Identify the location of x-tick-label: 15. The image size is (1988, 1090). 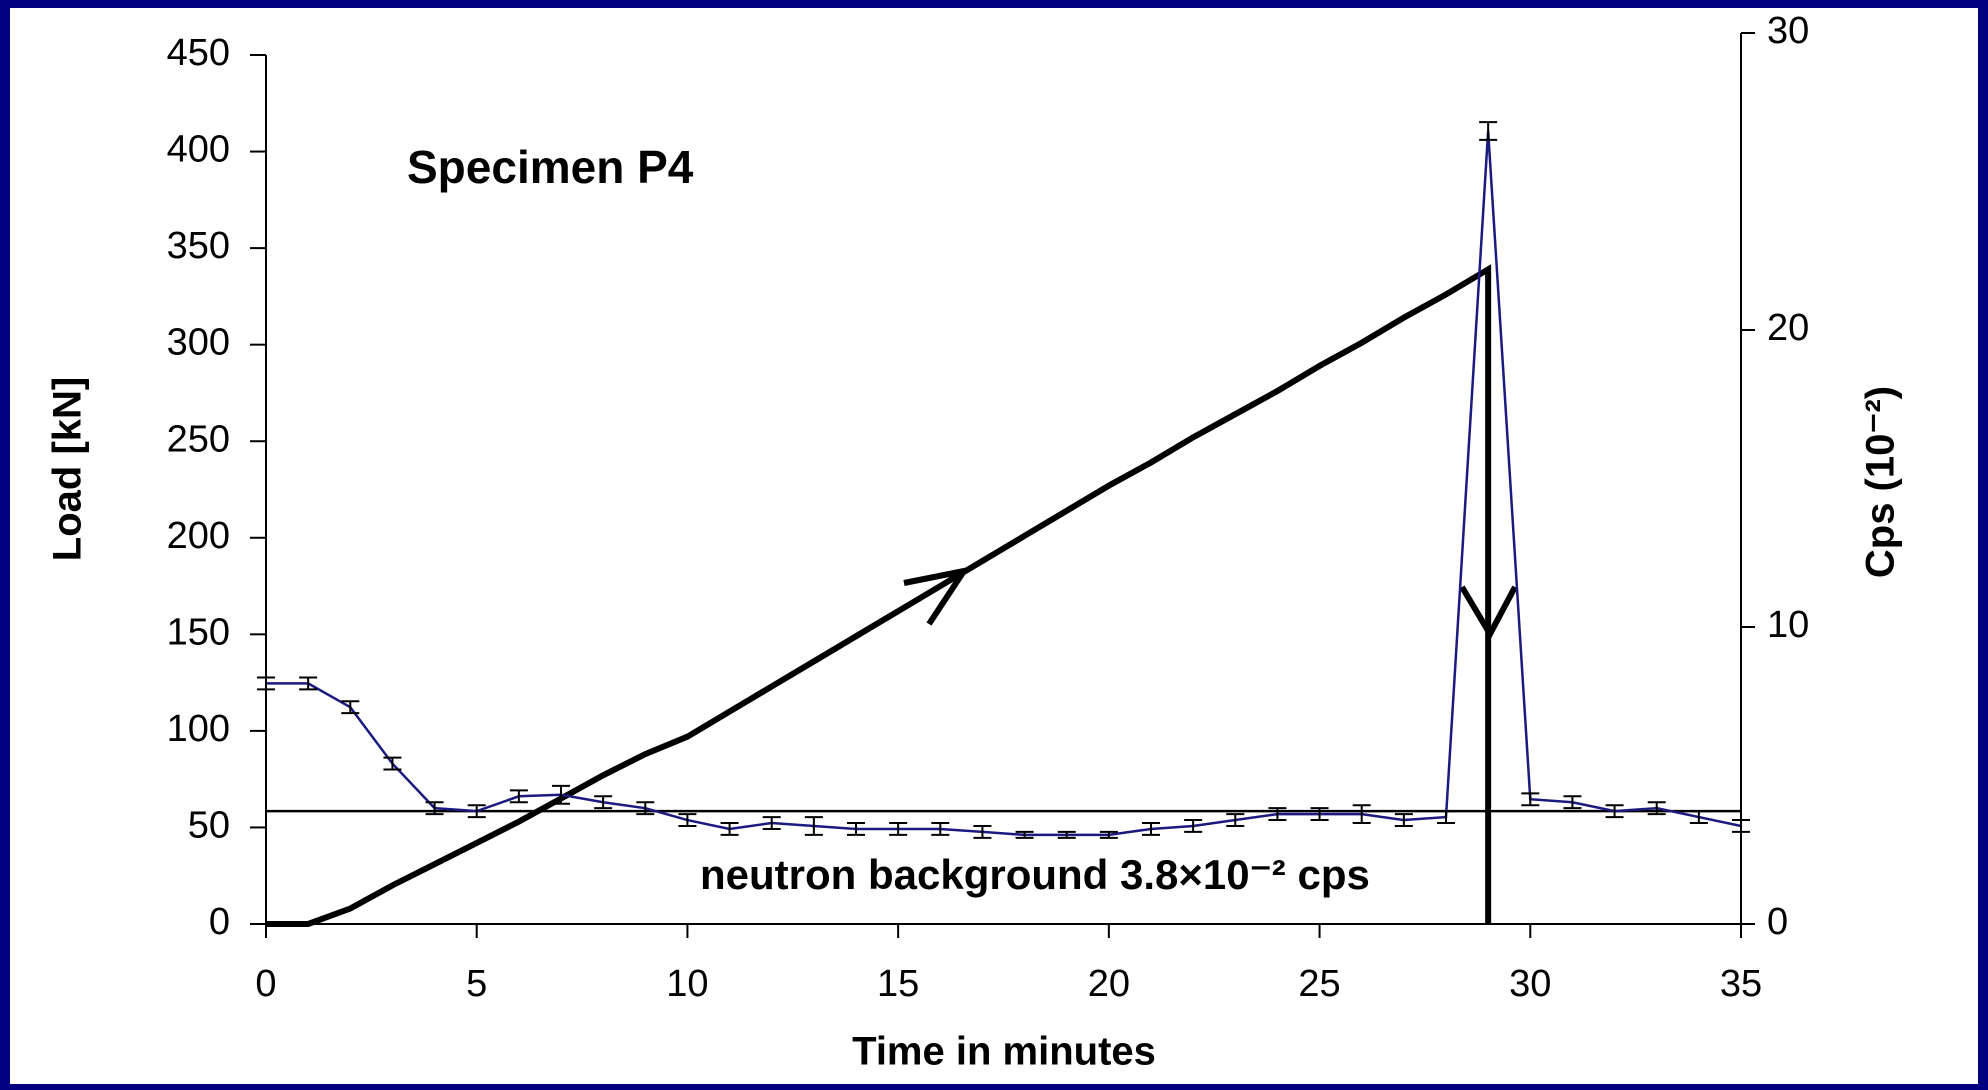
(898, 984).